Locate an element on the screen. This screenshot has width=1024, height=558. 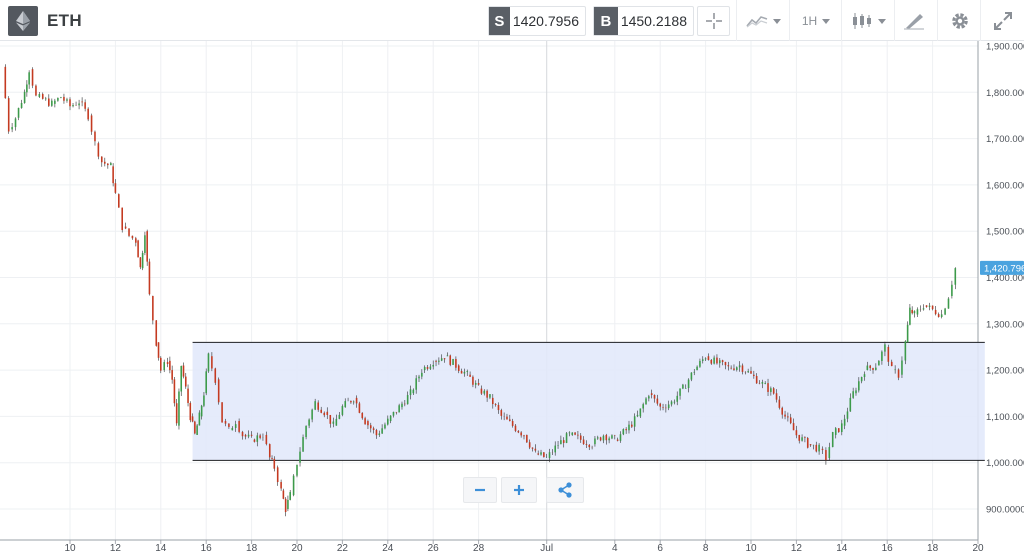
y-tick-label: 1,600.000 is located at coordinates (1005, 185).